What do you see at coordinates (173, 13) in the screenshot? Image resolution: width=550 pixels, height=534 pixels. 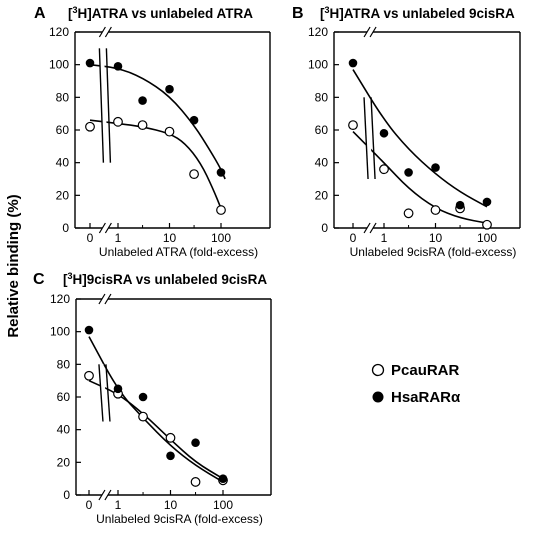 I see `title-main: ATRA vs unlabeled ATRA` at bounding box center [173, 13].